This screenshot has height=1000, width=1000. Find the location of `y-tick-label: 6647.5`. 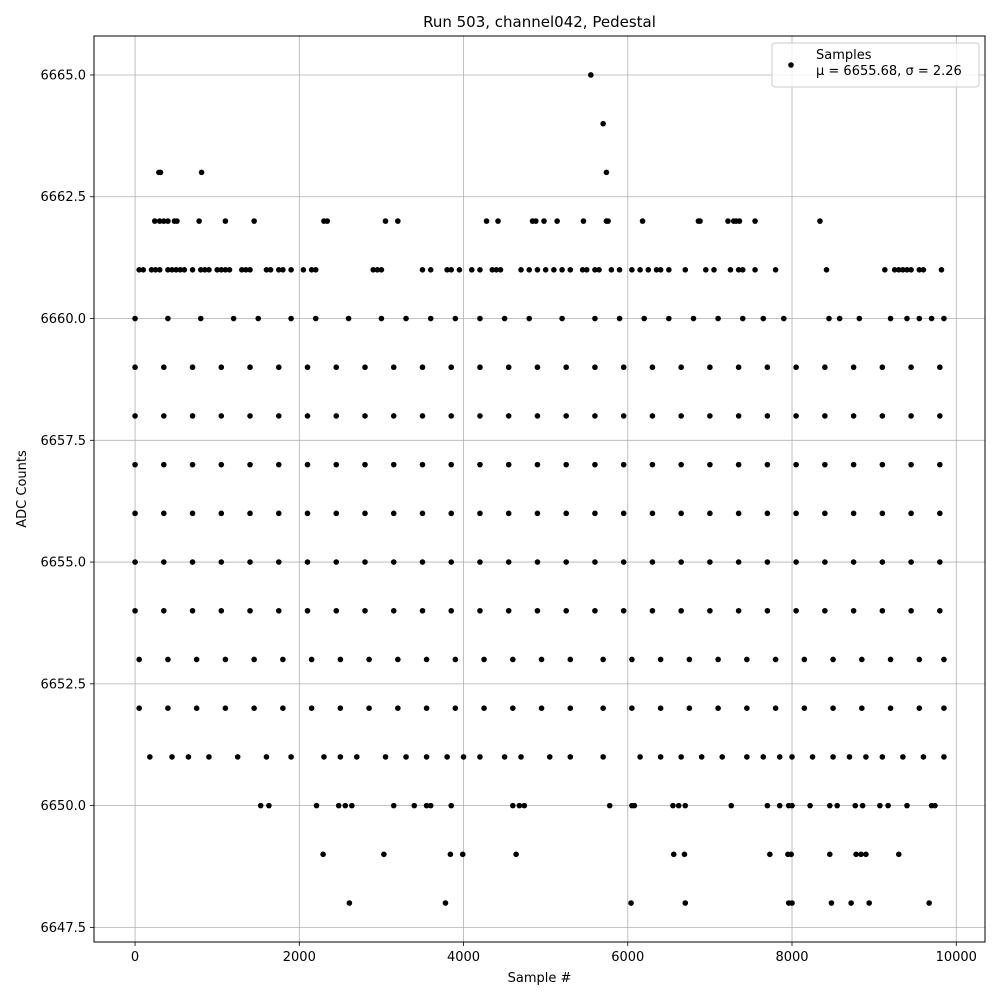

y-tick-label: 6647.5 is located at coordinates (64, 928).